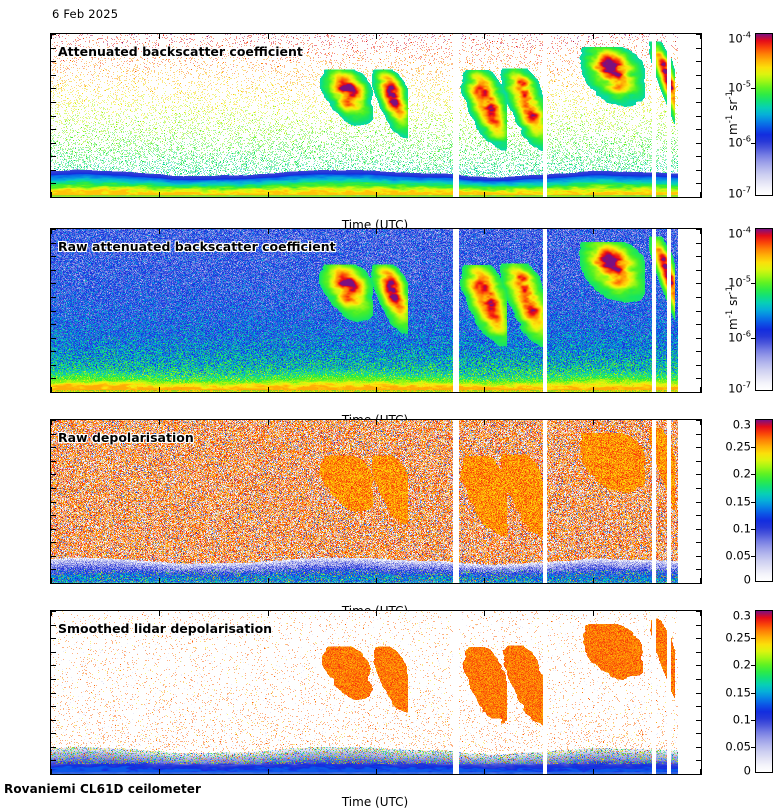  I want to click on colorbar-raw-depolarisation: 0.3 0.25 0.2 0.15 0.1 0.05 0, so click(749, 502).